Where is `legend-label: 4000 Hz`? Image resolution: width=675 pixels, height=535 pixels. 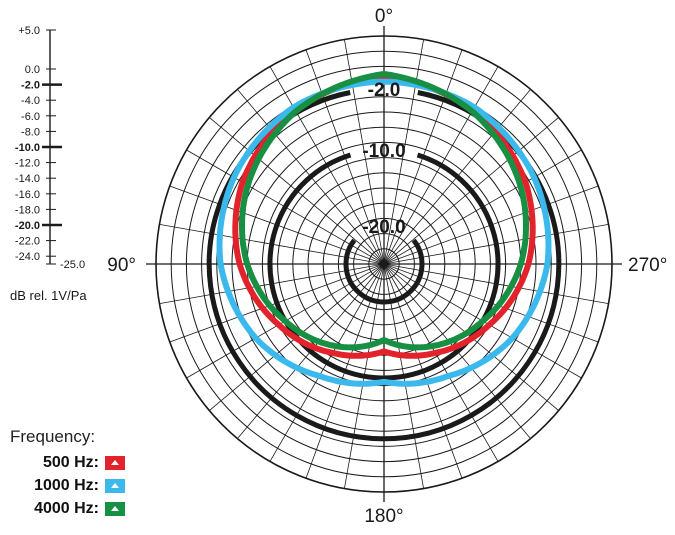 legend-label: 4000 Hz is located at coordinates (64, 508).